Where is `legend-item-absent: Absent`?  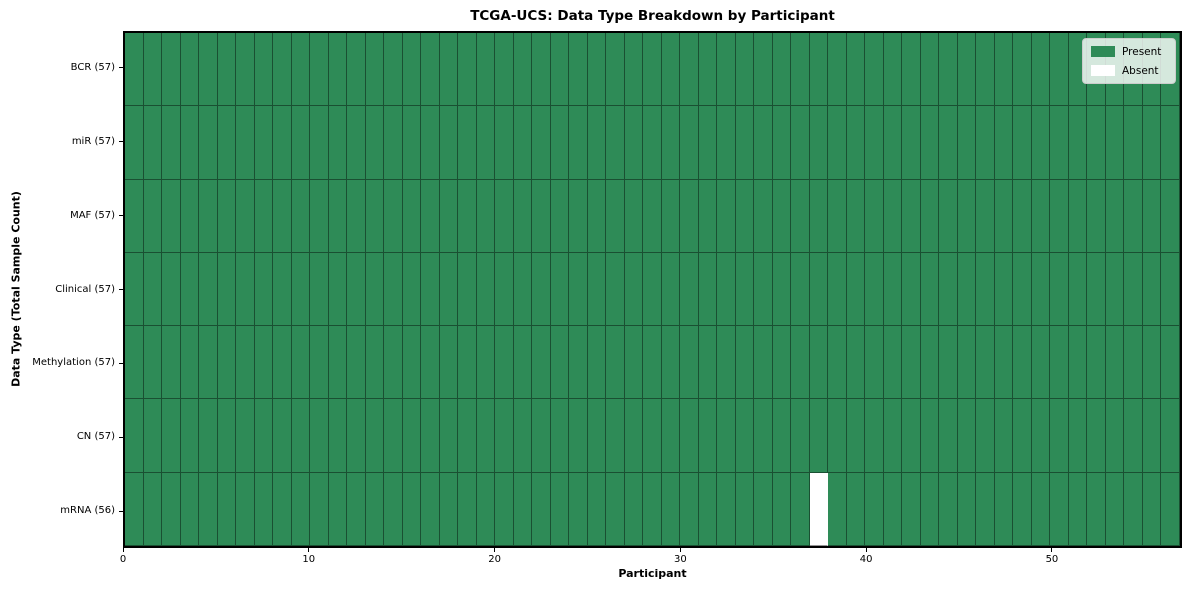
legend-item-absent: Absent is located at coordinates (1129, 70).